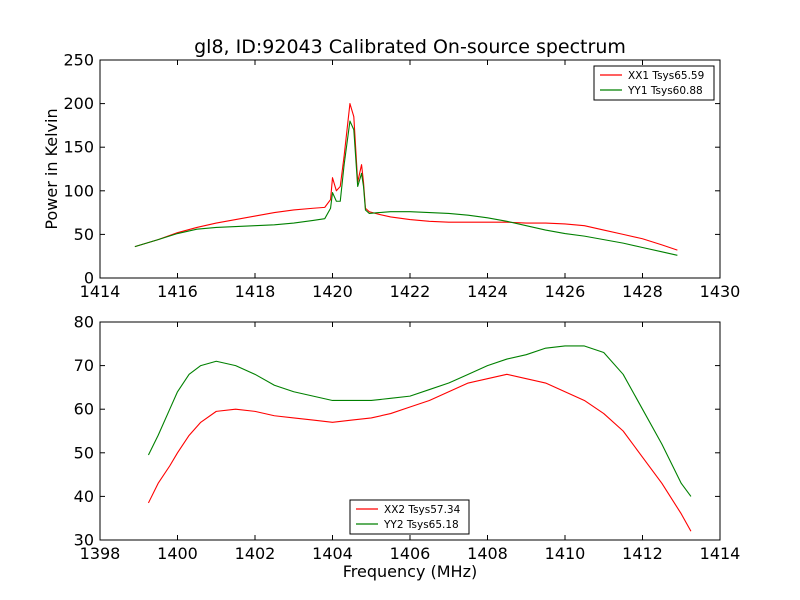 The image size is (800, 600). I want to click on top-chart-x-tick-label: 1424, so click(487, 291).